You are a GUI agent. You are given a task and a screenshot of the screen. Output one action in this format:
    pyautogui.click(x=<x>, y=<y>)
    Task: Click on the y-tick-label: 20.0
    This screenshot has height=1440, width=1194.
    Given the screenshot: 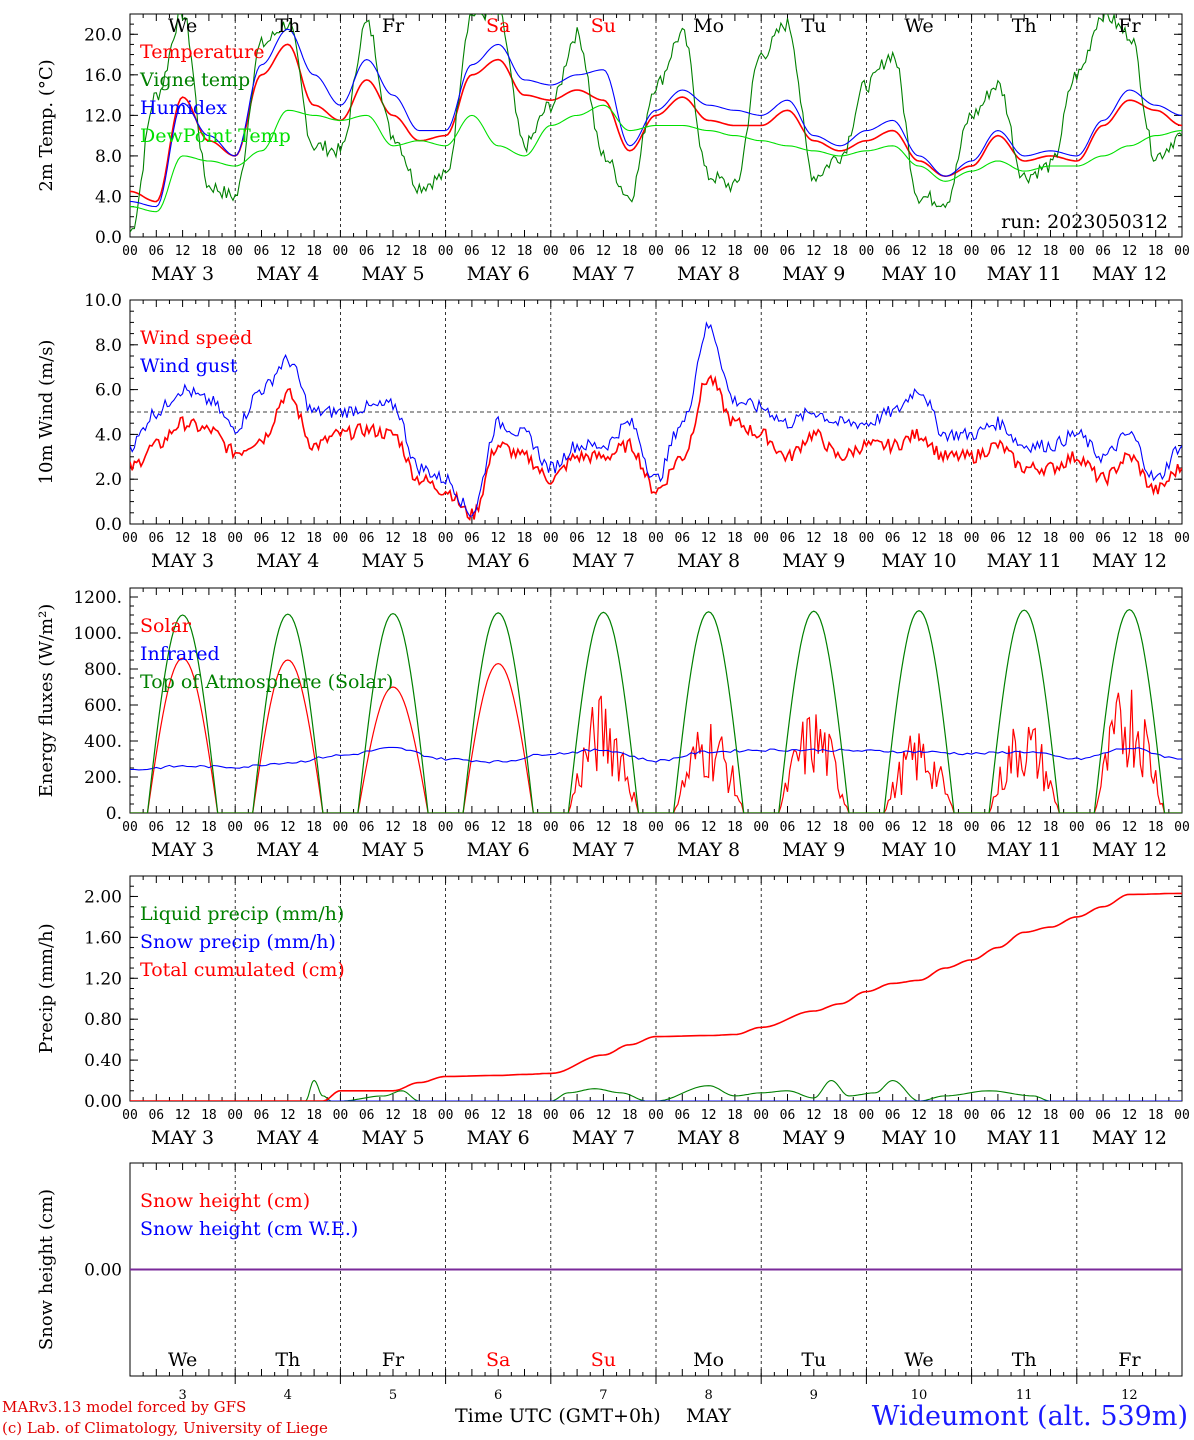 What is the action you would take?
    pyautogui.click(x=103, y=35)
    